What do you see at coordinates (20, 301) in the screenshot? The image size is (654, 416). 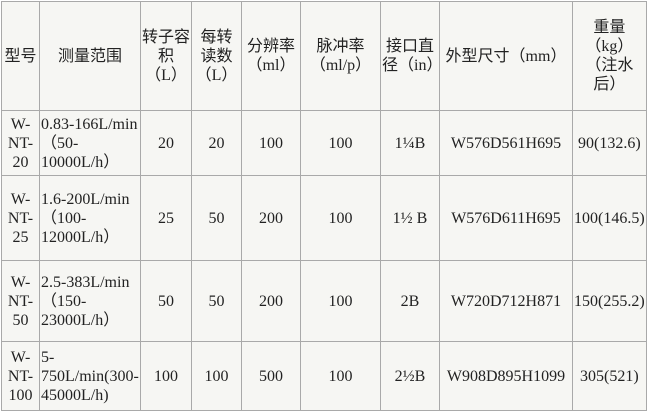 I see `model-cell: W-NT-50` at bounding box center [20, 301].